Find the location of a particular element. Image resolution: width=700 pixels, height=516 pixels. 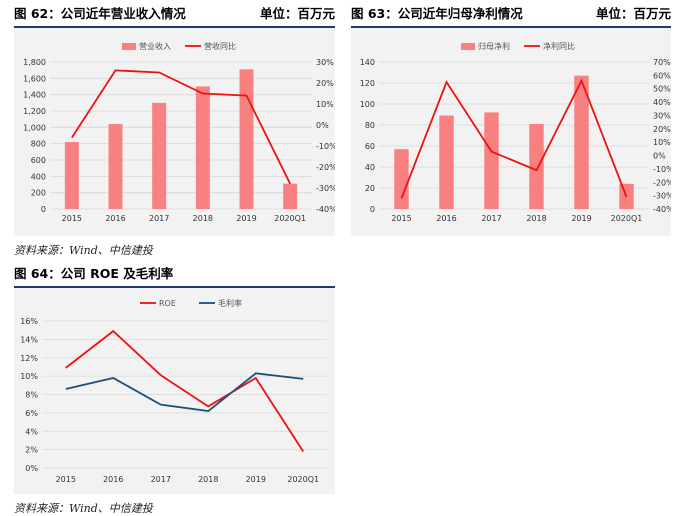

y-tick-label: 60 is located at coordinates (370, 146).